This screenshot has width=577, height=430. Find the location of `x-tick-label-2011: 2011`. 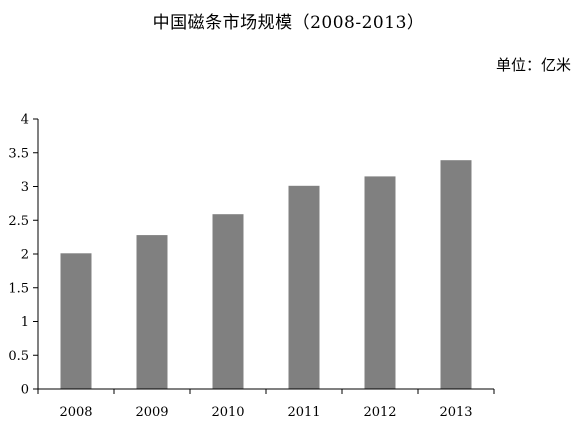

x-tick-label-2011: 2011 is located at coordinates (303, 412).